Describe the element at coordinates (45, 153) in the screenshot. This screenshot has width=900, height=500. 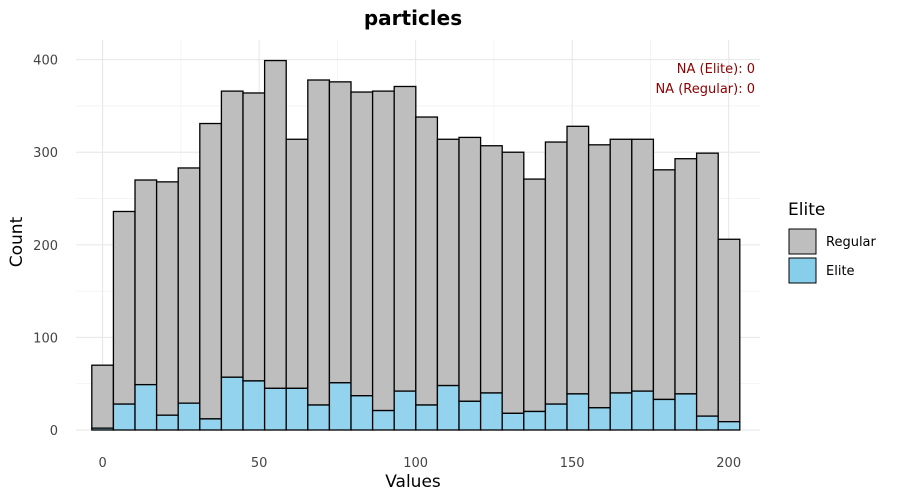
I see `y-tick-label: 300` at that location.